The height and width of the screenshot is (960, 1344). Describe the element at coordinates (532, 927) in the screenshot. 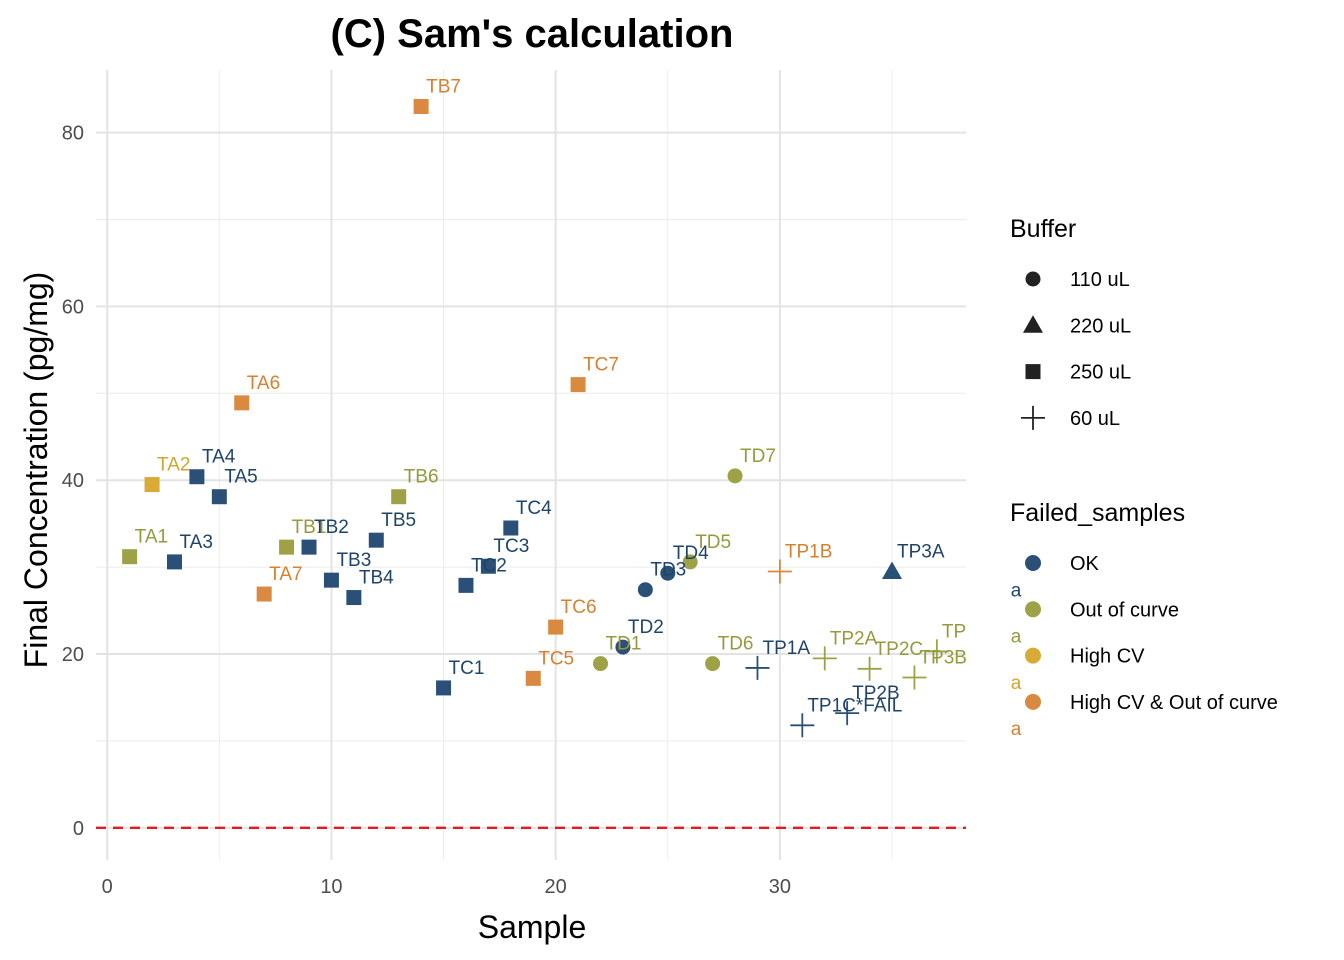

I see `x-axis-title: Sample` at that location.